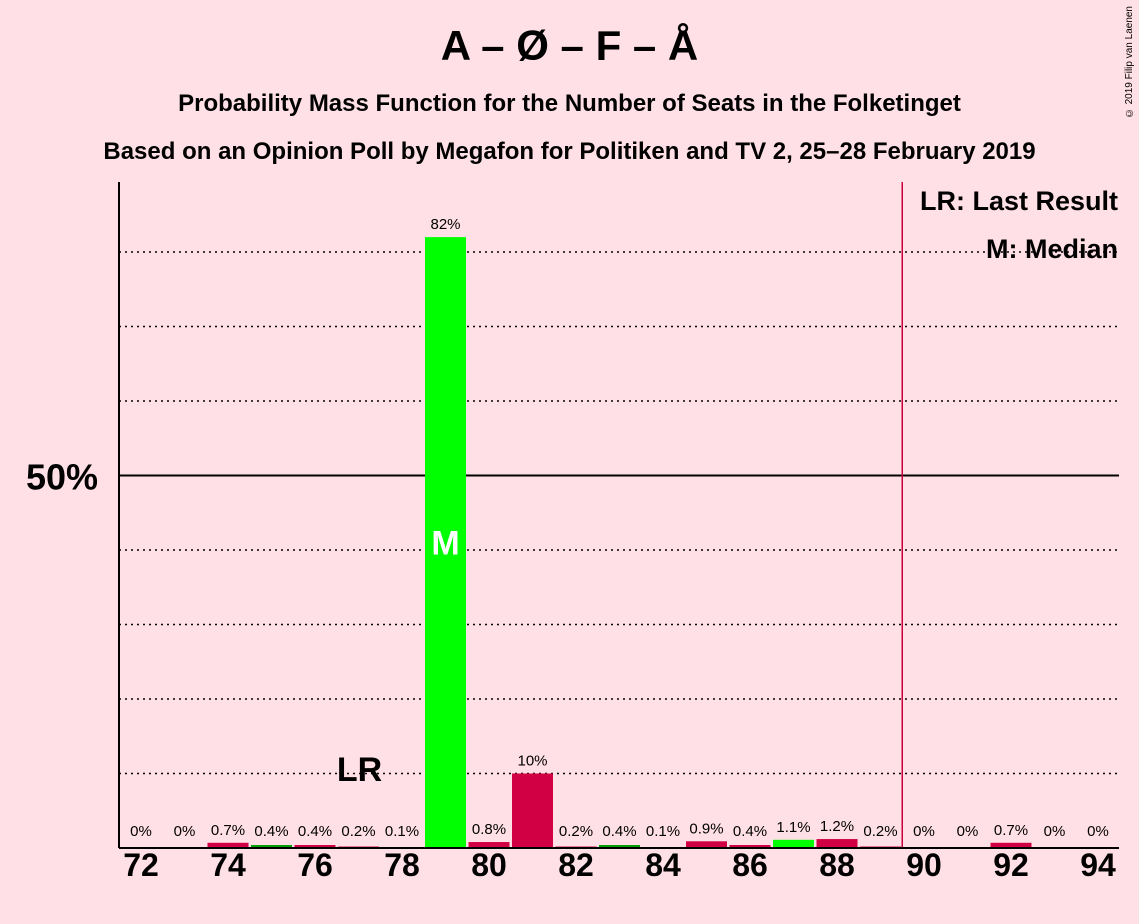 The width and height of the screenshot is (1139, 924). What do you see at coordinates (1098, 865) in the screenshot?
I see `x-tick-label: 94` at bounding box center [1098, 865].